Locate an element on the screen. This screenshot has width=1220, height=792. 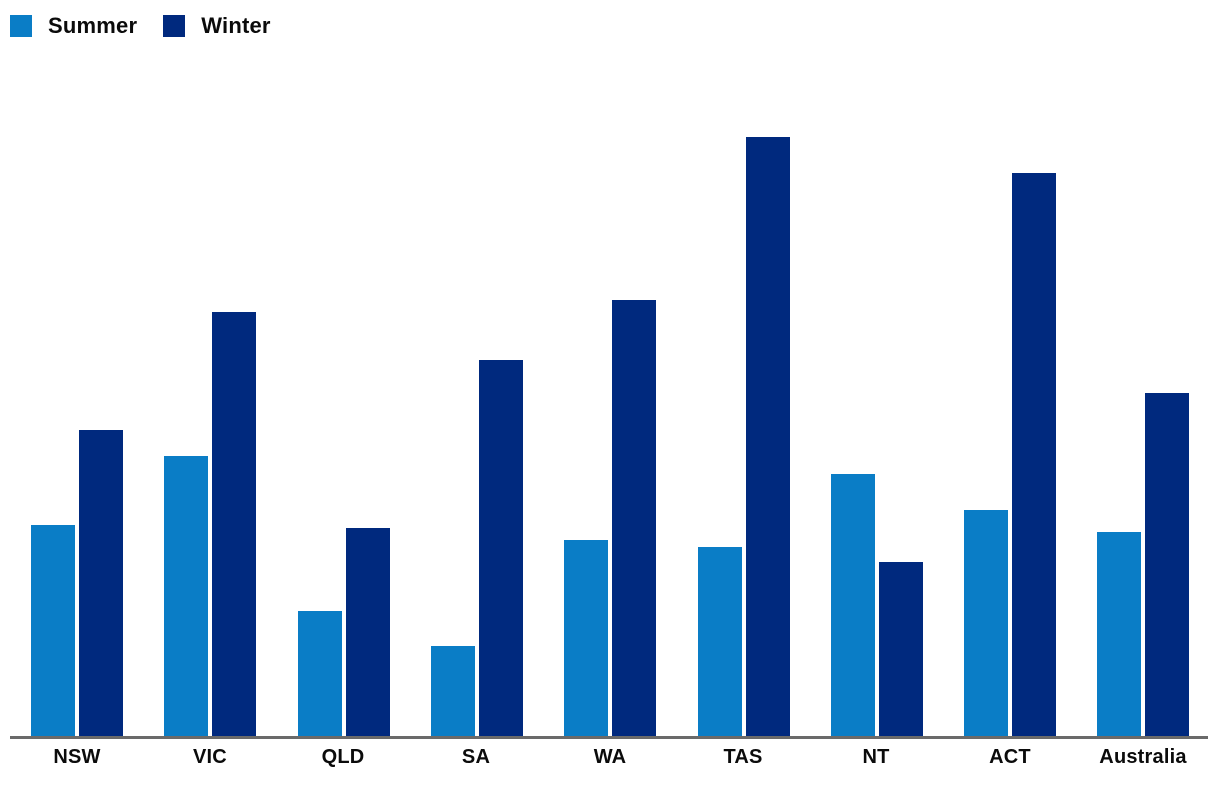
legend-label-summer: Summer is located at coordinates (93, 25).